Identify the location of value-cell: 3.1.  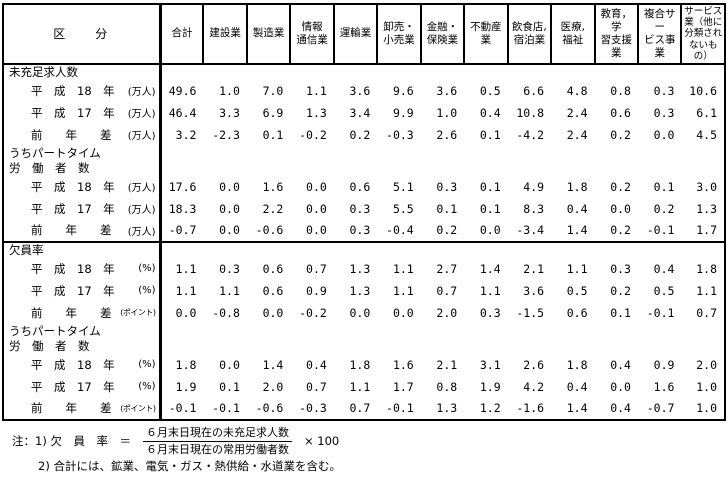
(490, 364).